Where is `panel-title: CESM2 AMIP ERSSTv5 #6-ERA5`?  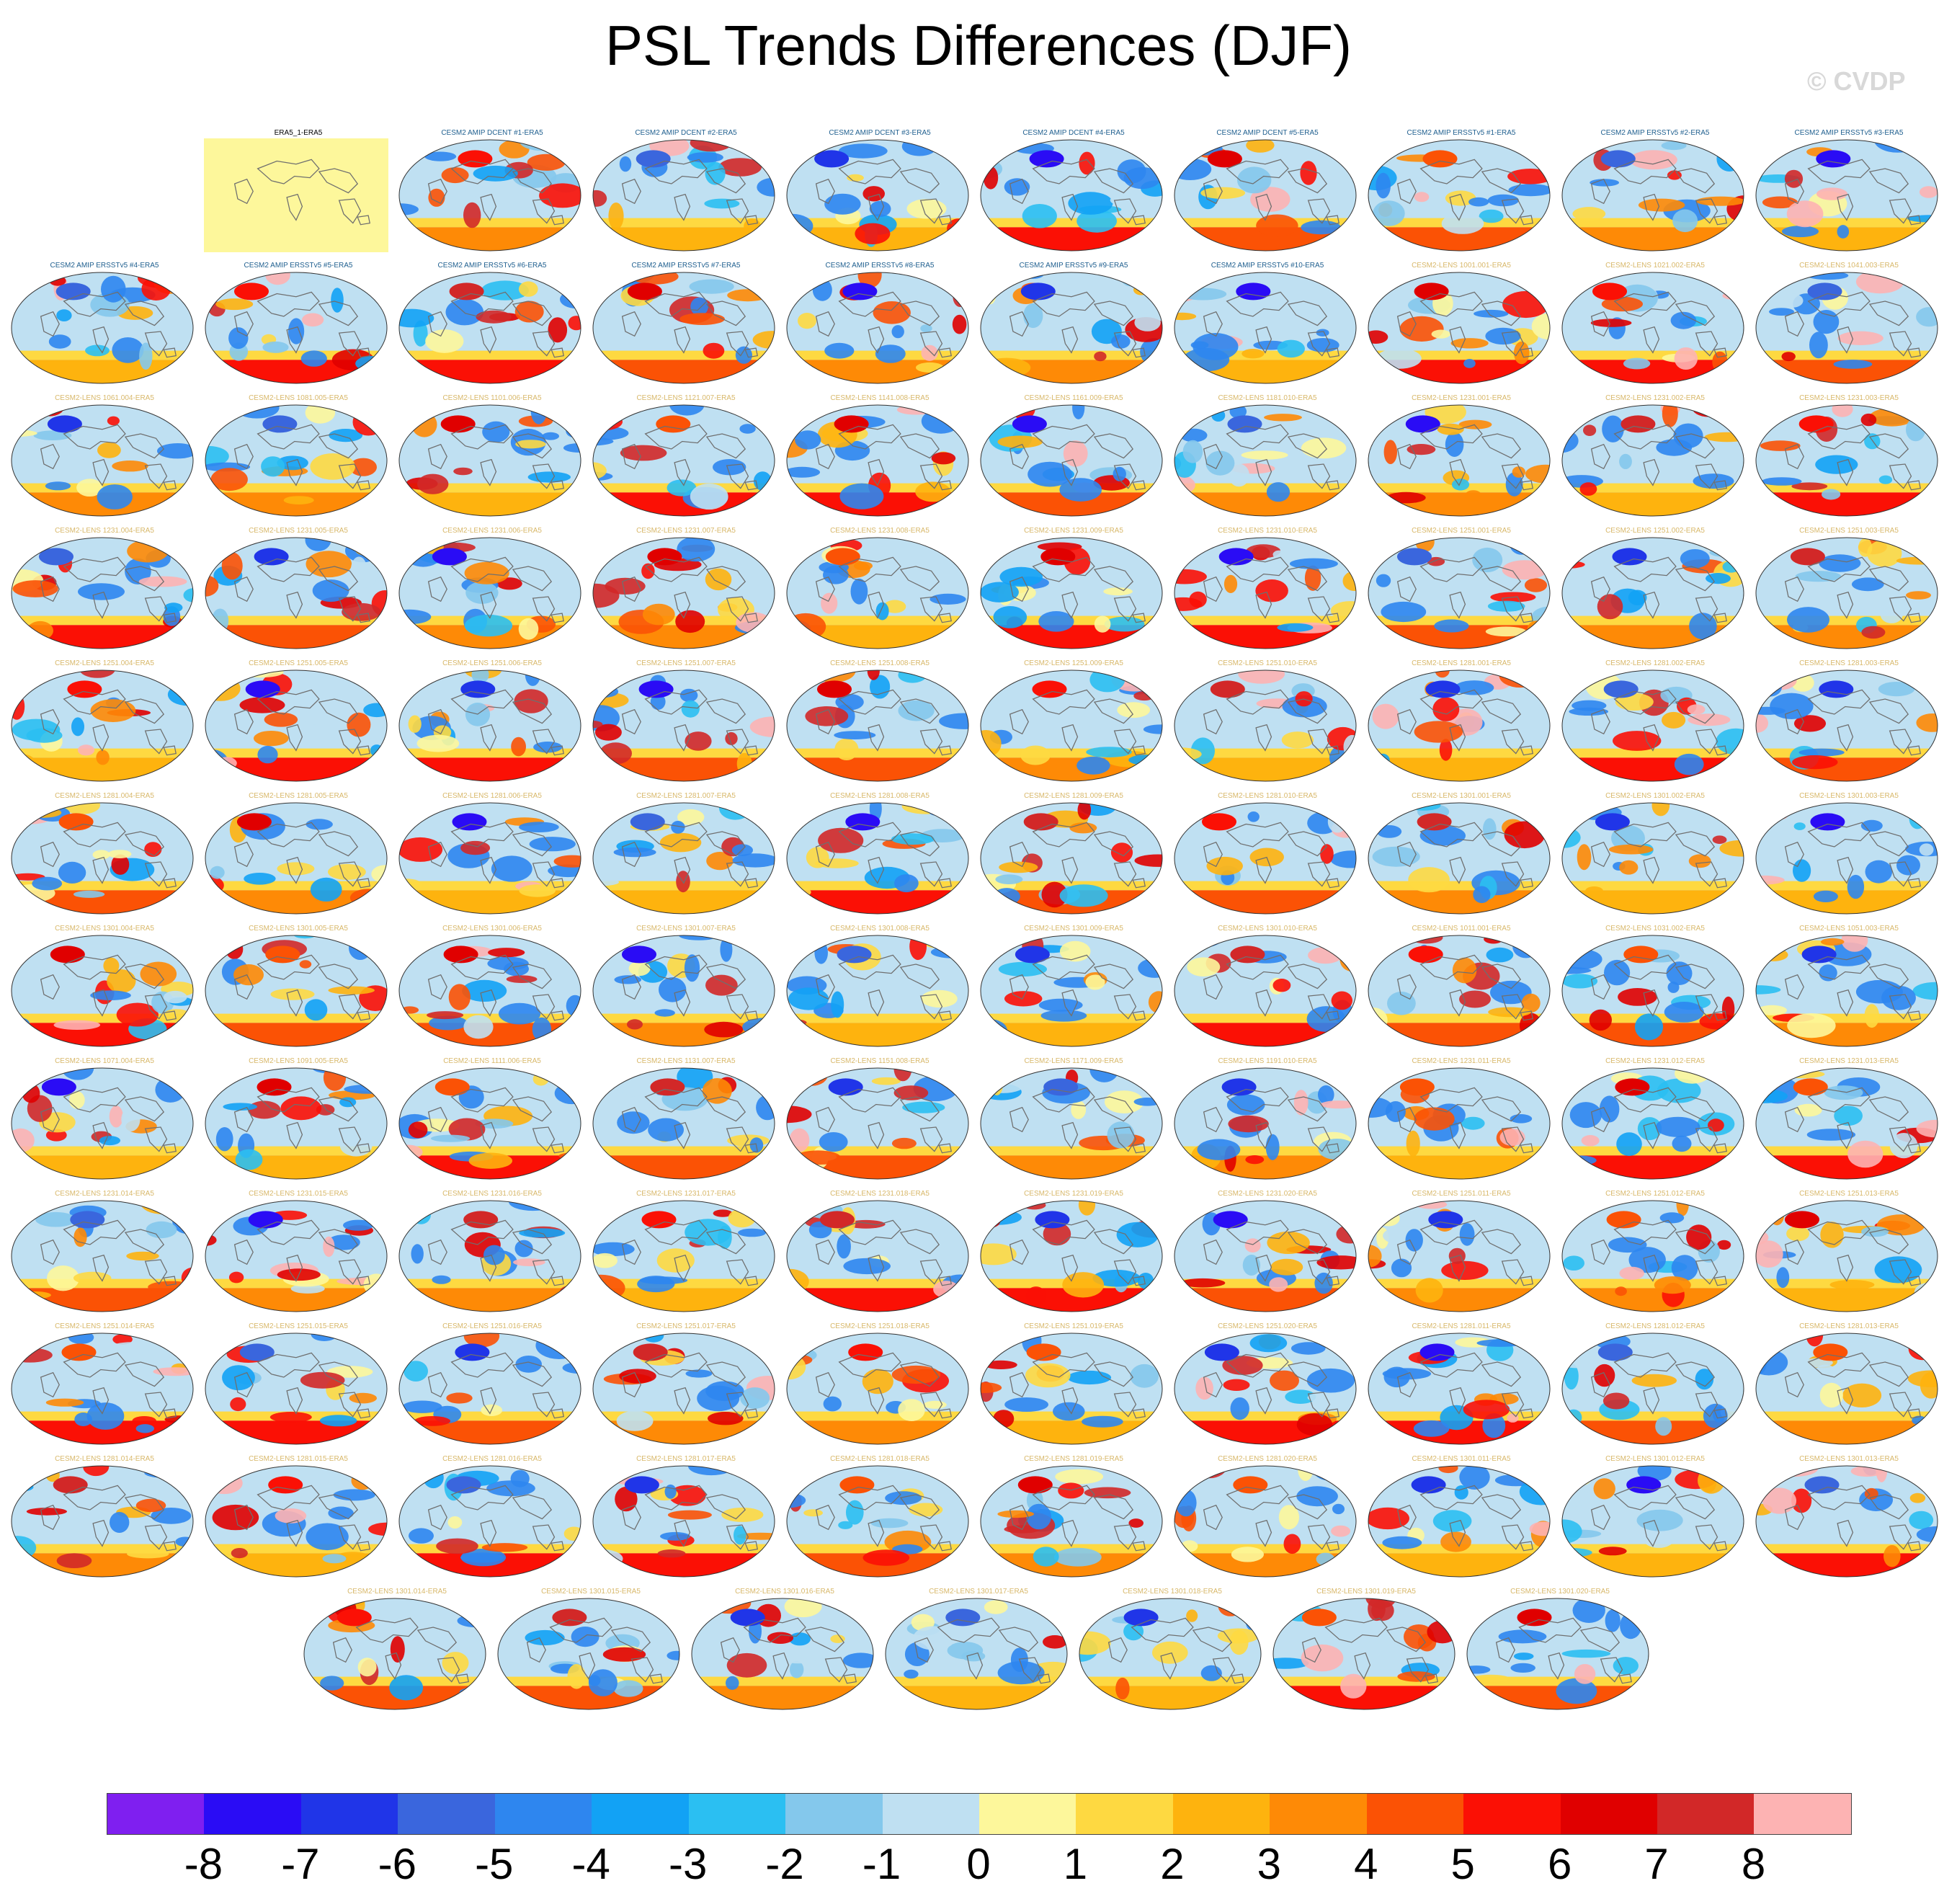 panel-title: CESM2 AMIP ERSSTv5 #6-ERA5 is located at coordinates (492, 266).